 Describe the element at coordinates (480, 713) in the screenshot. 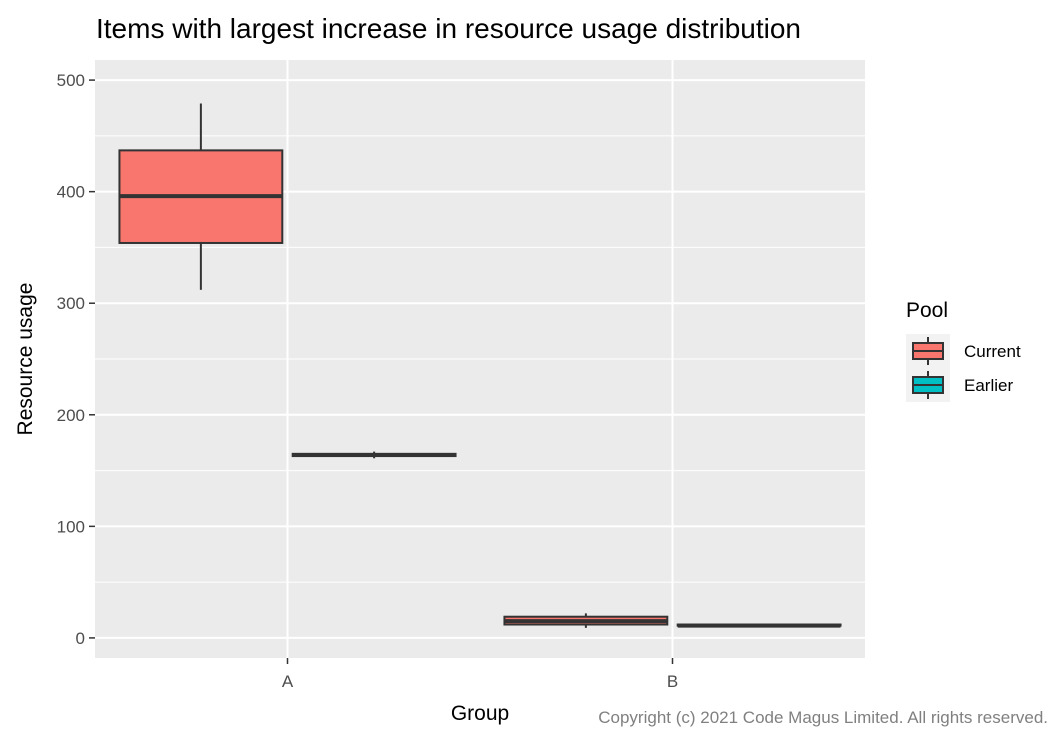

I see `x-axis-title: Group` at that location.